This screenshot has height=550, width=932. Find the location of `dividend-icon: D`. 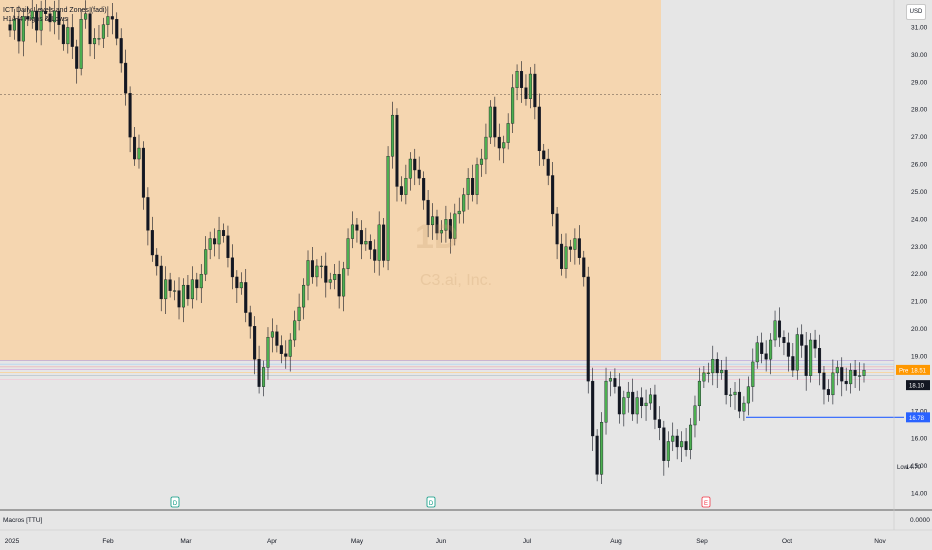

dividend-icon: D is located at coordinates (431, 502).